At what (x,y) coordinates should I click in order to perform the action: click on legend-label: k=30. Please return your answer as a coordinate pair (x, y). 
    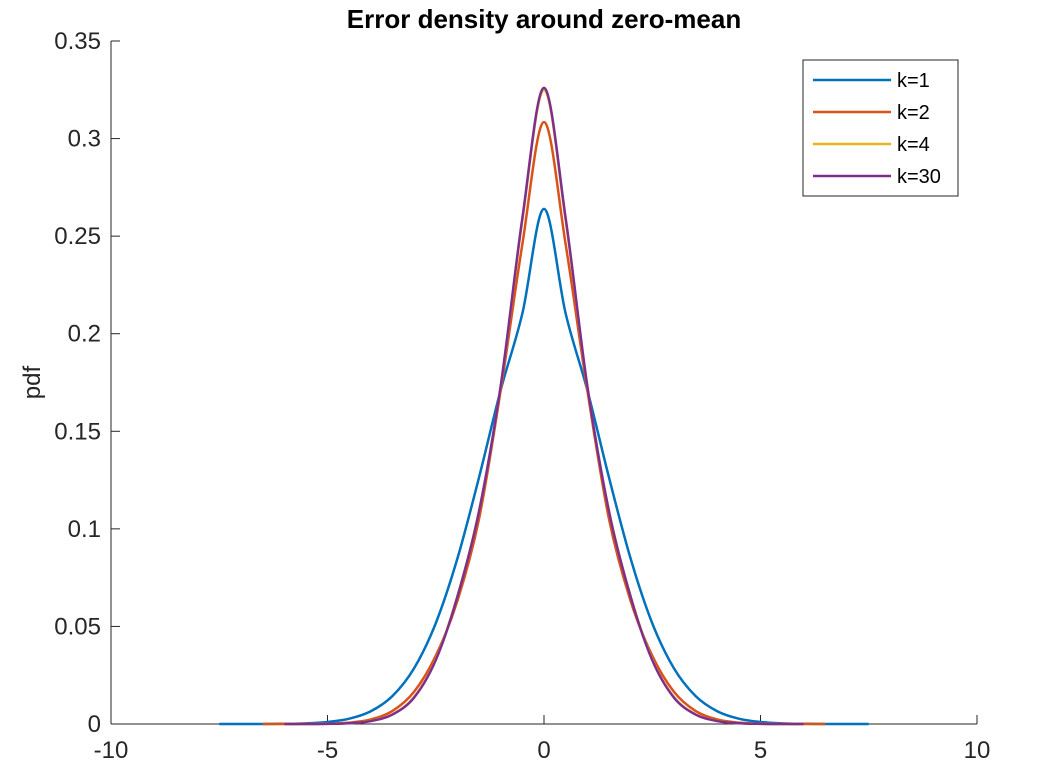
    Looking at the image, I should click on (919, 177).